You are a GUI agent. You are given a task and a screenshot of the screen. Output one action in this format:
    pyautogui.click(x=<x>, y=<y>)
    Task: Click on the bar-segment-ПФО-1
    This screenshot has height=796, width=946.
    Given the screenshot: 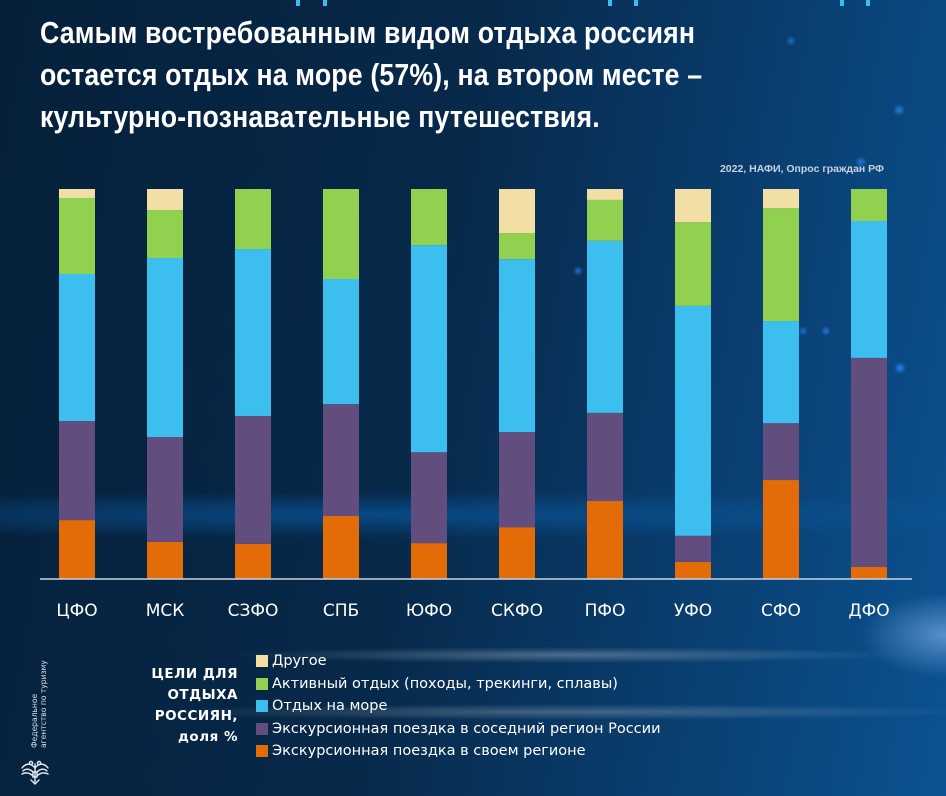 What is the action you would take?
    pyautogui.click(x=605, y=456)
    